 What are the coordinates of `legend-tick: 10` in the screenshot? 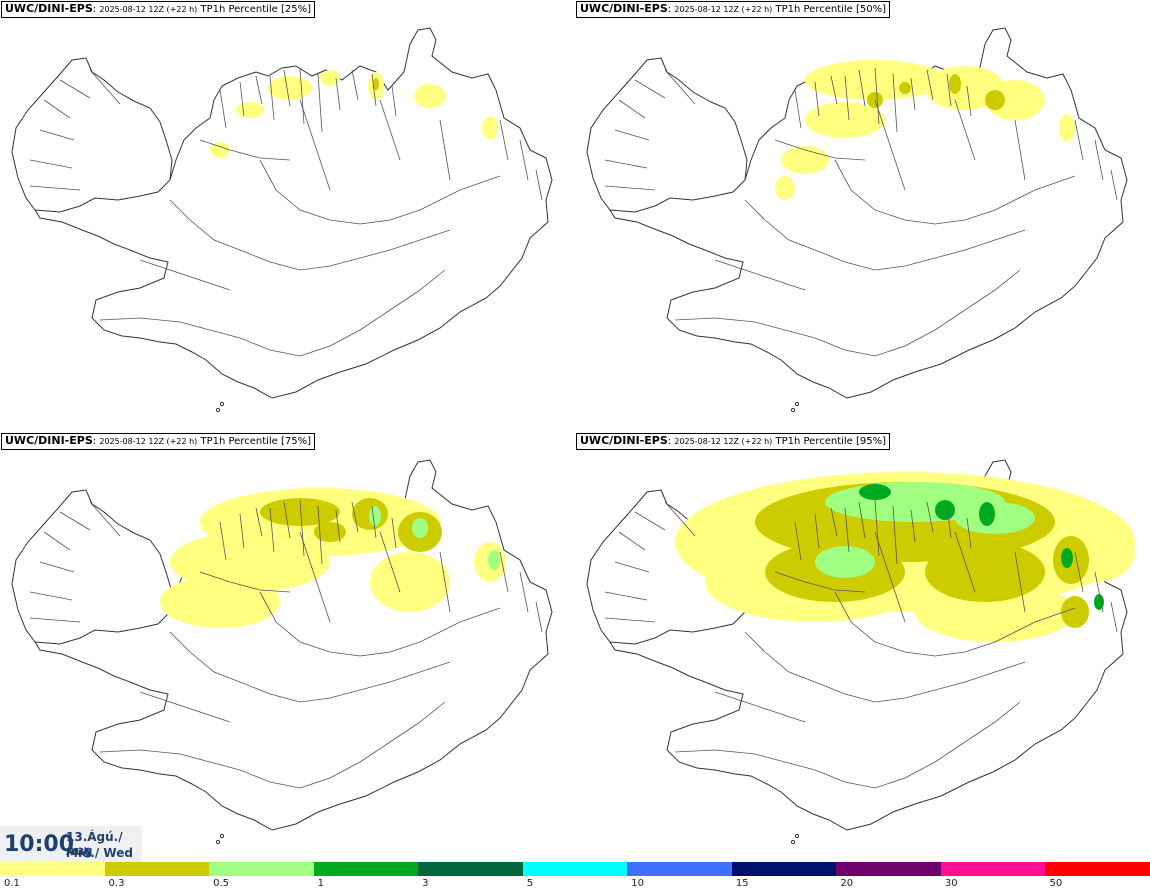 It's located at (637, 883).